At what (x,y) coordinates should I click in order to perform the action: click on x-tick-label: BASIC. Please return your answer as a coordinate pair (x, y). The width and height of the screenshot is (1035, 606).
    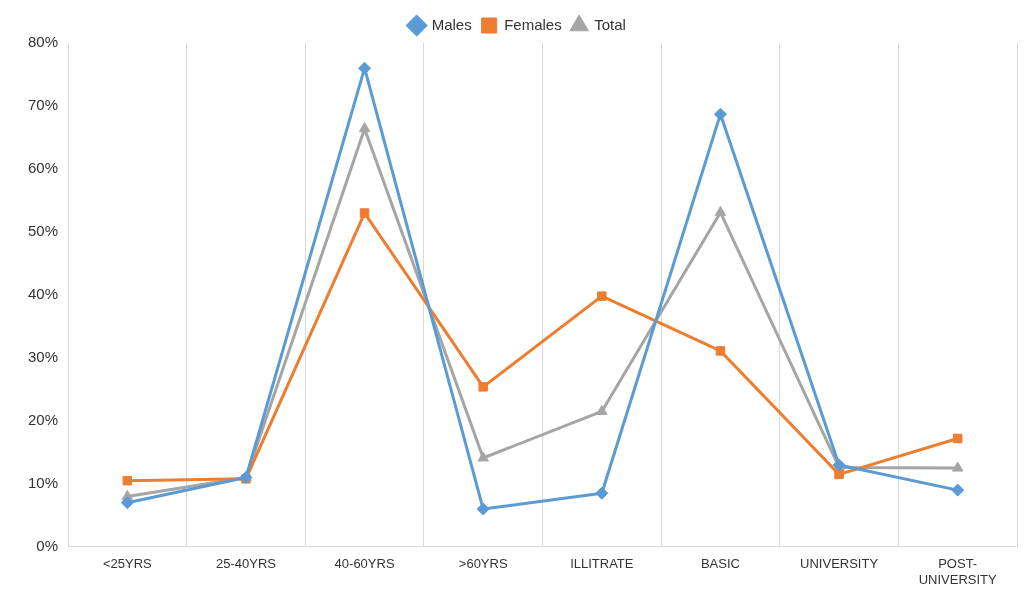
    Looking at the image, I should click on (720, 564).